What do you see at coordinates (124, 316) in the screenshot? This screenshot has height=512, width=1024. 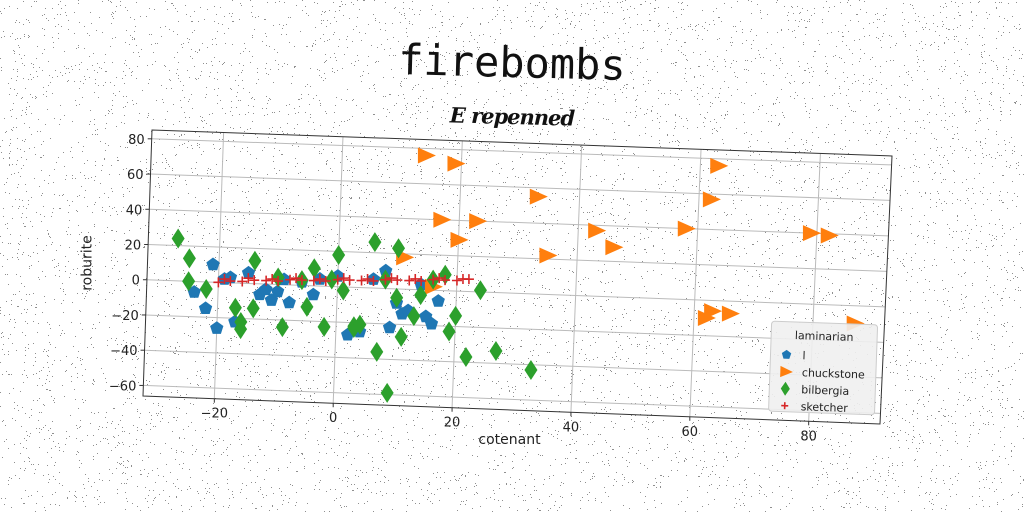 I see `y-tick-label: −20` at bounding box center [124, 316].